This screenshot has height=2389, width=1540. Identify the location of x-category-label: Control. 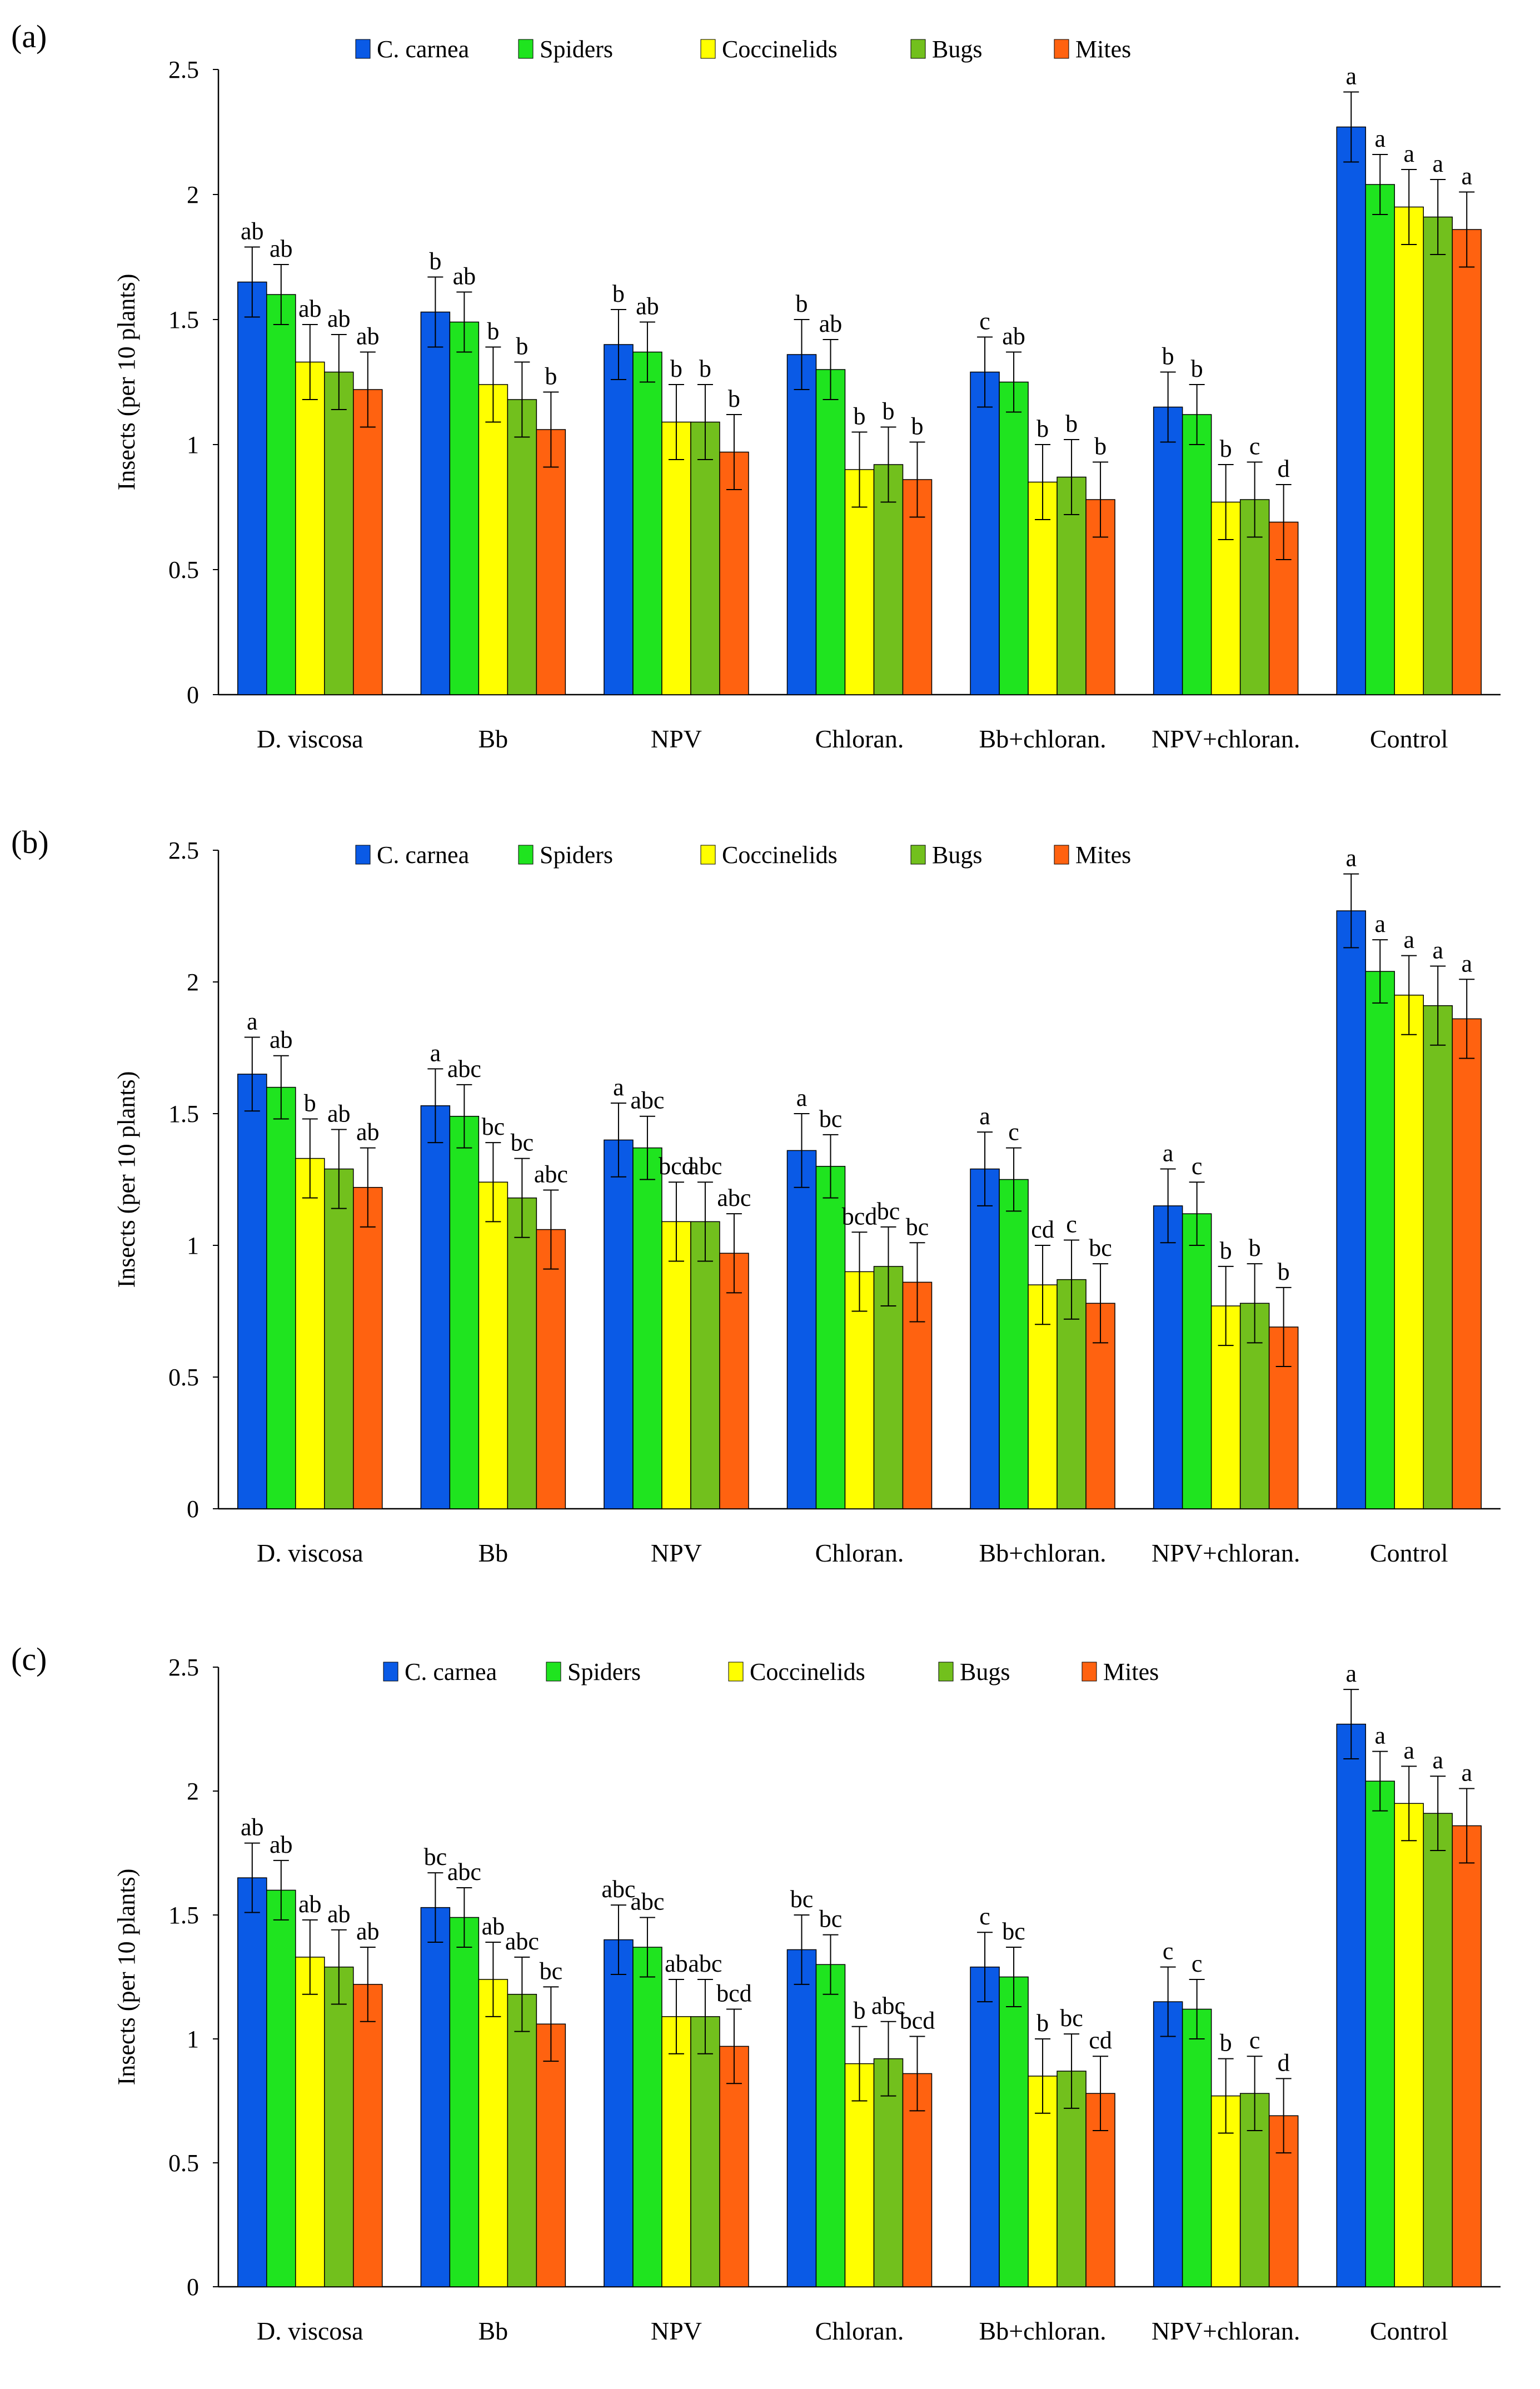
(1409, 2331).